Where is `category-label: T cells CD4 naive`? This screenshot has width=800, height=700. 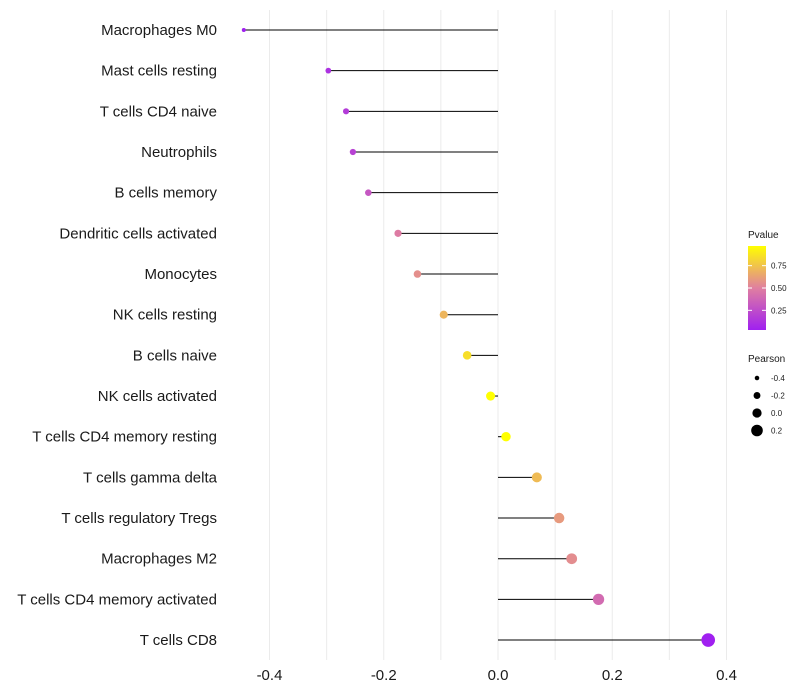
category-label: T cells CD4 naive is located at coordinates (158, 111).